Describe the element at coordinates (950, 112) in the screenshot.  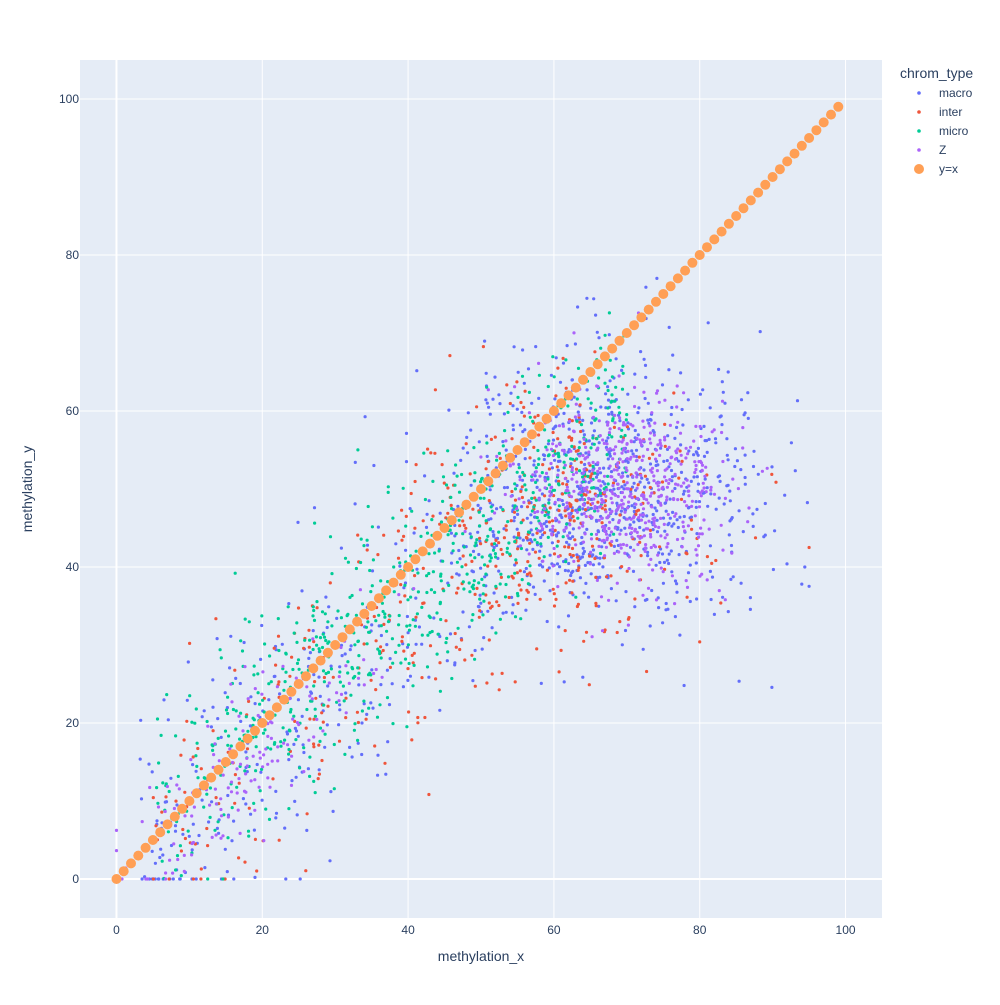
I see `legend-label: inter` at that location.